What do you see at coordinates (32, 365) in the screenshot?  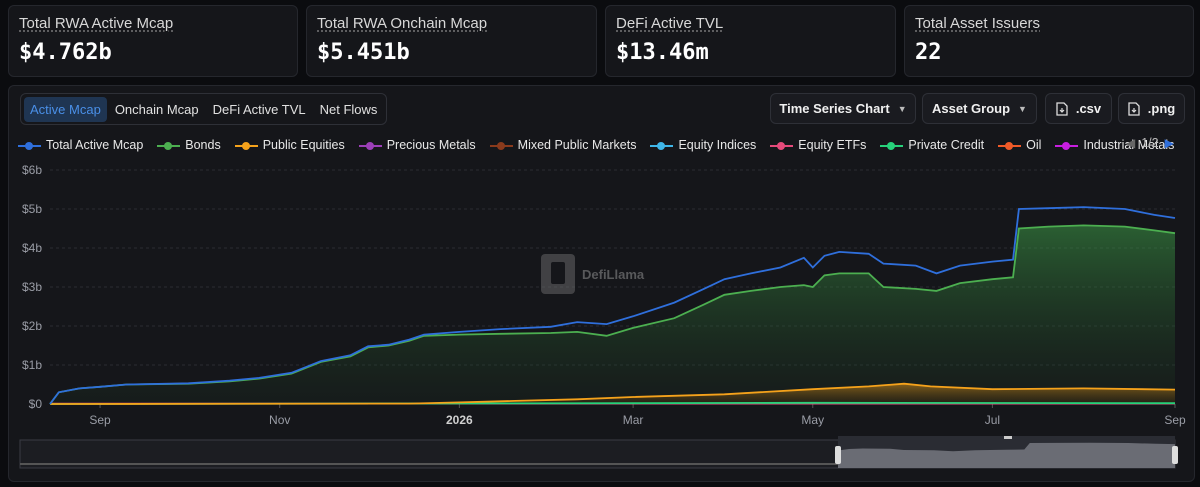 I see `y-tick-label: $1b` at bounding box center [32, 365].